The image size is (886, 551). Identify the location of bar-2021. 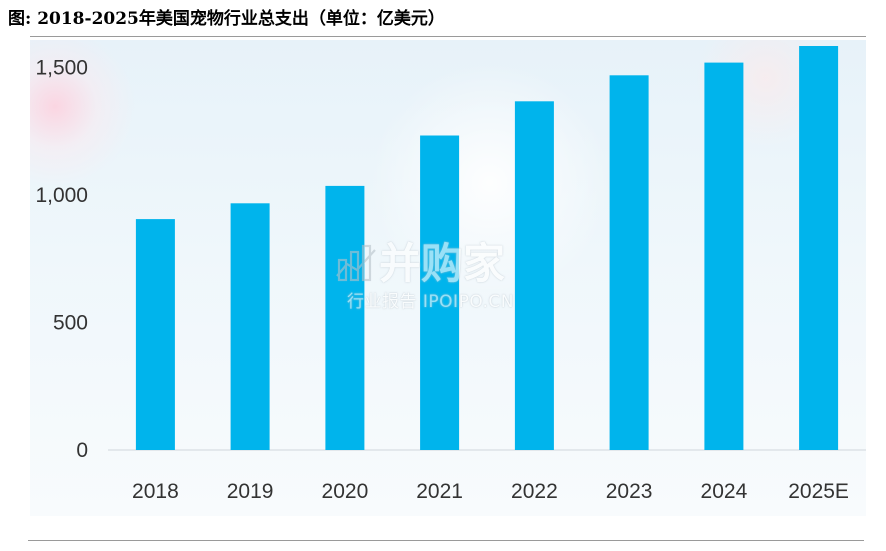
(440, 292).